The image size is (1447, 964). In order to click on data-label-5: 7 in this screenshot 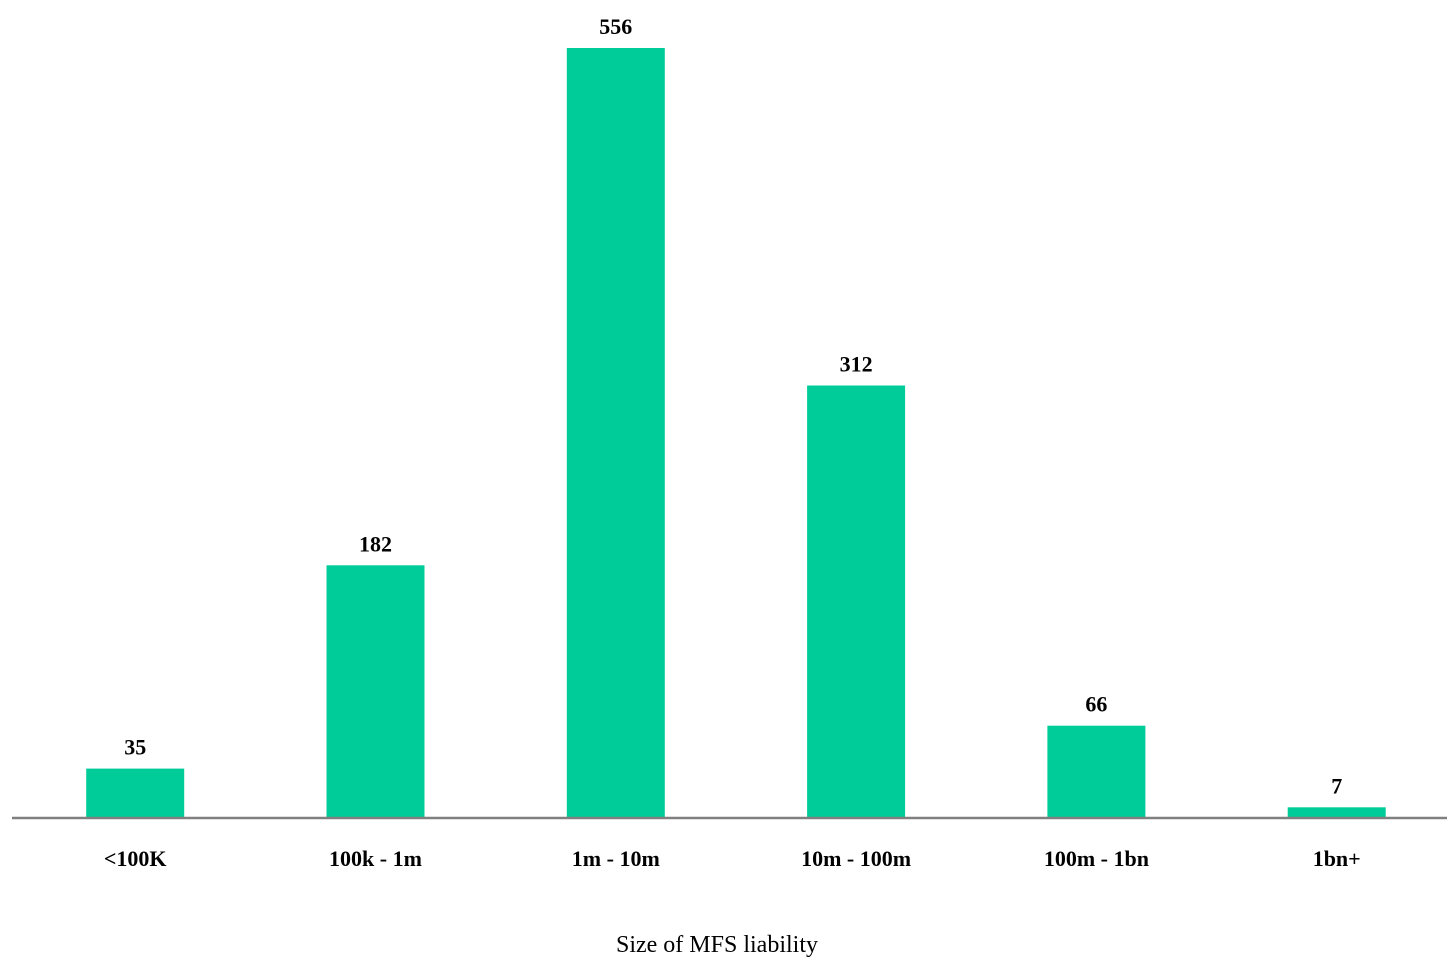, I will do `click(1336, 785)`.